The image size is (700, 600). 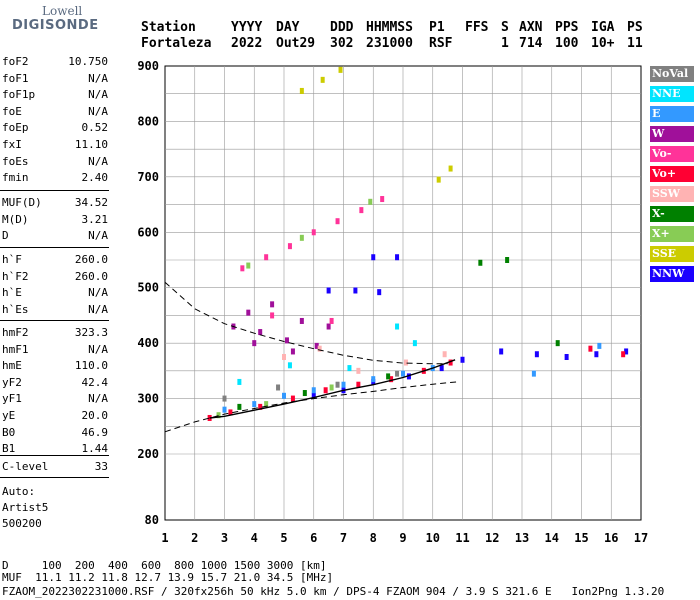 What do you see at coordinates (152, 520) in the screenshot?
I see `y-tick-label: 80` at bounding box center [152, 520].